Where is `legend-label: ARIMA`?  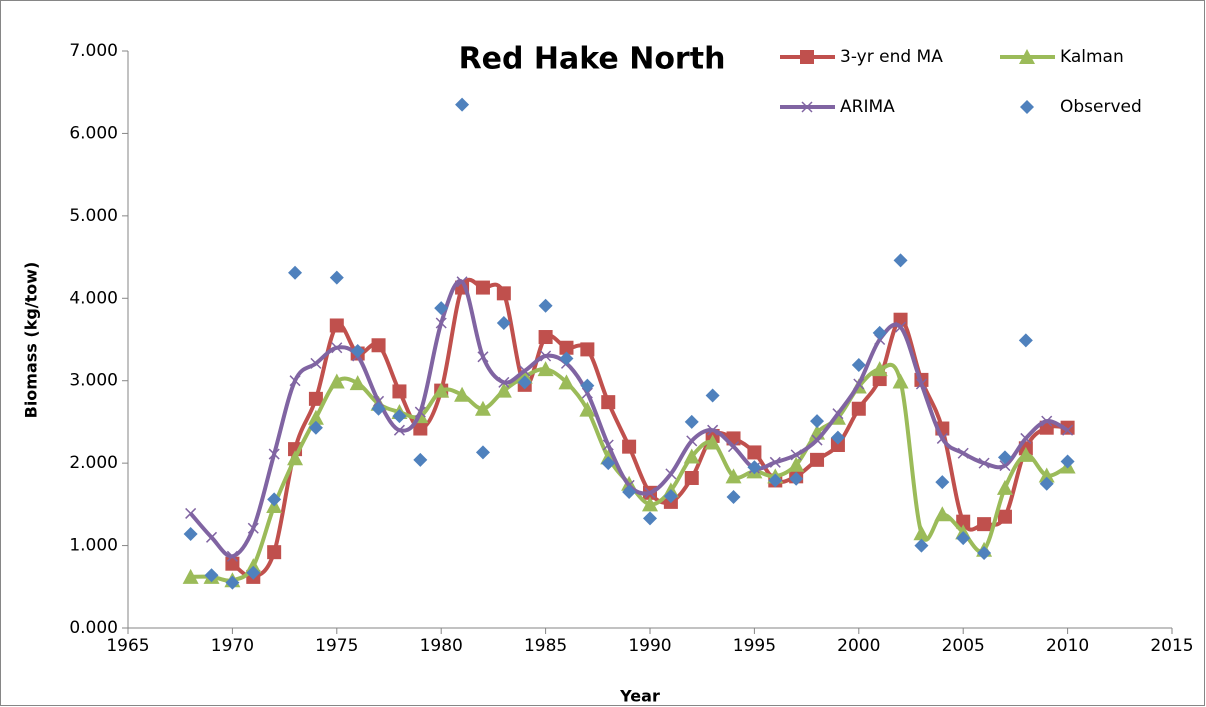 legend-label: ARIMA is located at coordinates (867, 107).